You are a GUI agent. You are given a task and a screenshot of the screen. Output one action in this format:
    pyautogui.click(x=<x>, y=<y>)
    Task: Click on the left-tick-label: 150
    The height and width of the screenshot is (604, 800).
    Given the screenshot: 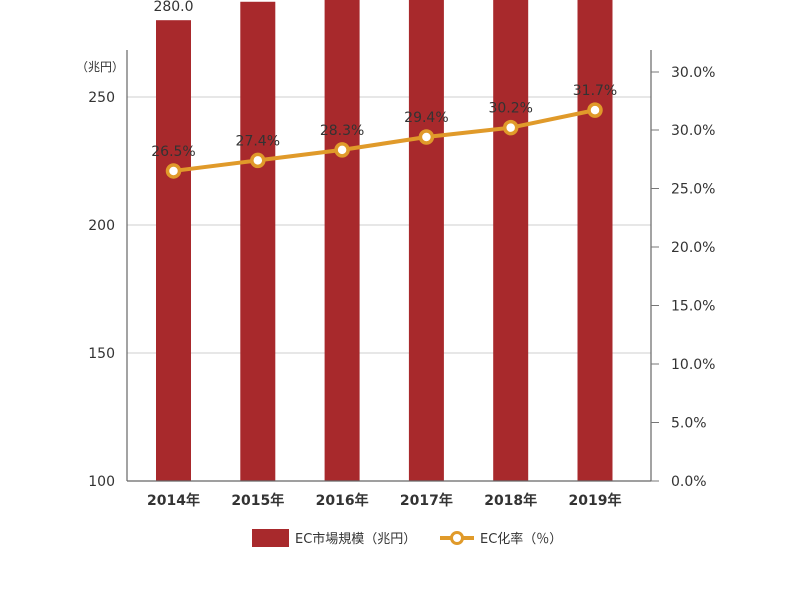 What is the action you would take?
    pyautogui.click(x=101, y=354)
    